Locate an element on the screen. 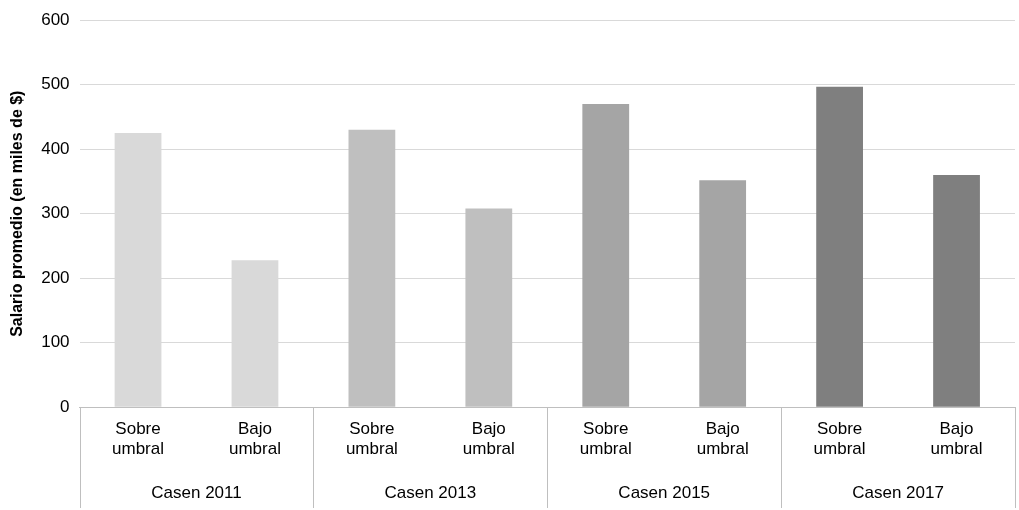  y-tick-label: 400 is located at coordinates (55, 148).